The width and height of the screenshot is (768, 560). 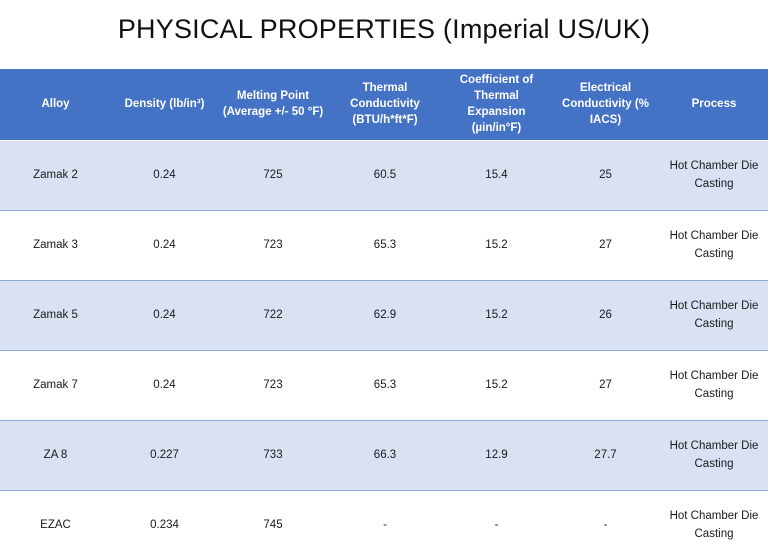 I want to click on cell-melting-point: 745, so click(x=273, y=525).